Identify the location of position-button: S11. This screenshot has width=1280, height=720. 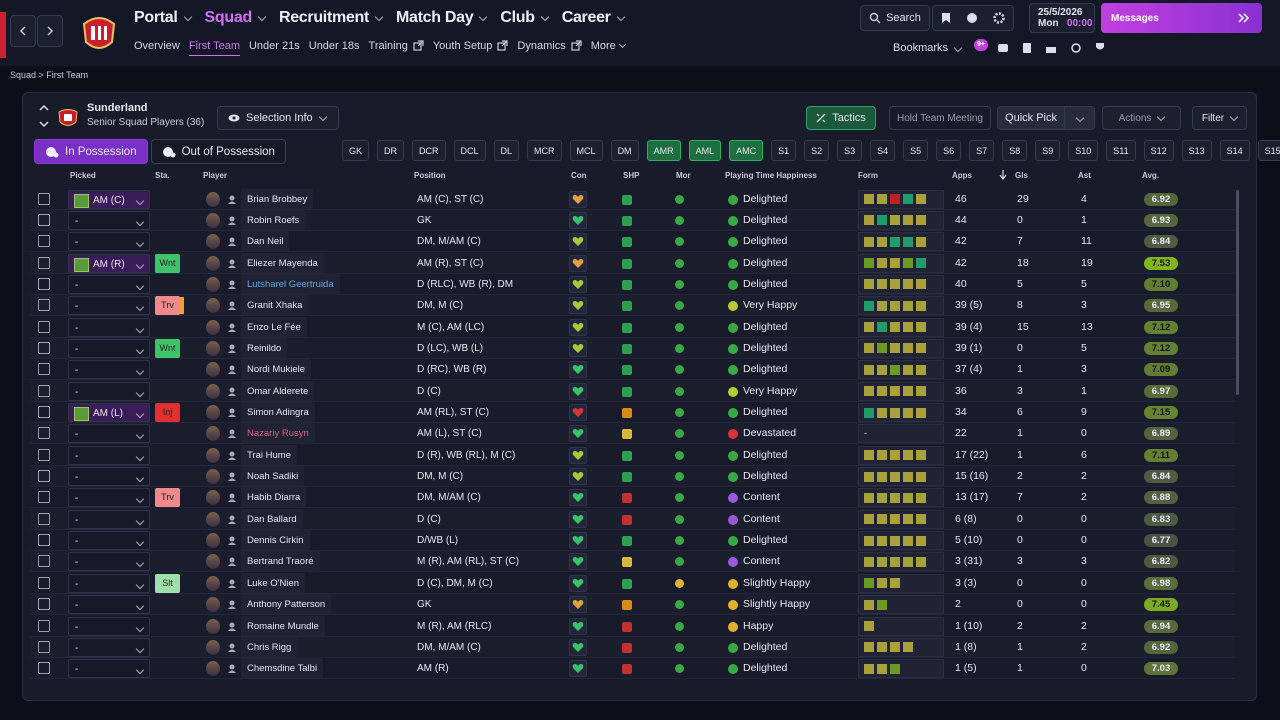
(1121, 150).